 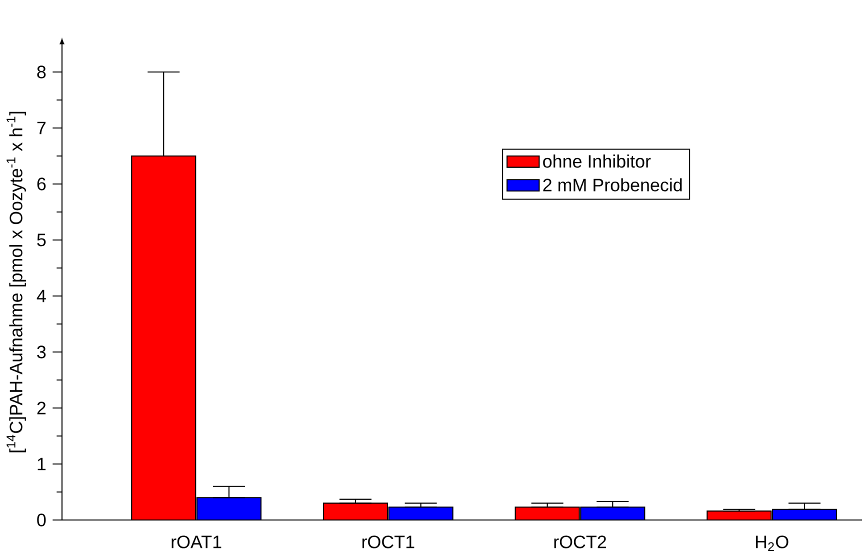 What do you see at coordinates (597, 161) in the screenshot?
I see `legend-label: ohne Inhibitor` at bounding box center [597, 161].